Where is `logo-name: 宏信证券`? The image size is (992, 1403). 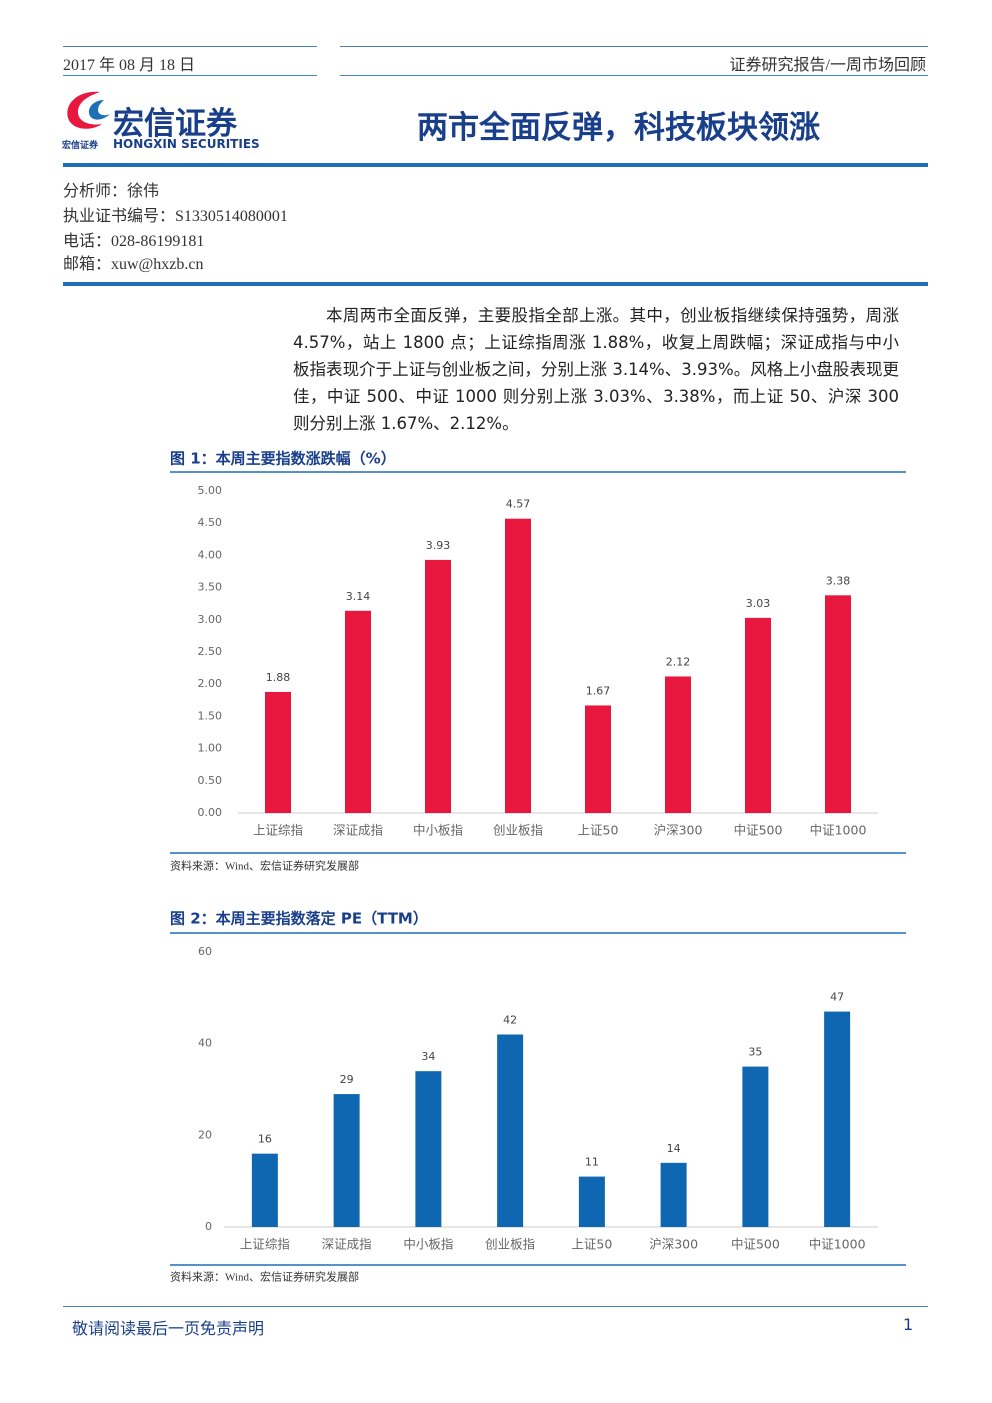
logo-name: 宏信证券 is located at coordinates (175, 124).